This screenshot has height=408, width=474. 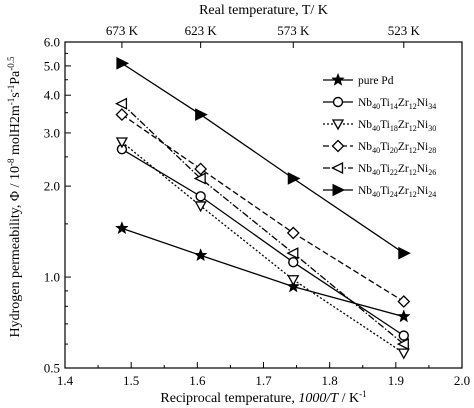 What do you see at coordinates (122, 30) in the screenshot?
I see `top-axis-tick-label: 673 K` at bounding box center [122, 30].